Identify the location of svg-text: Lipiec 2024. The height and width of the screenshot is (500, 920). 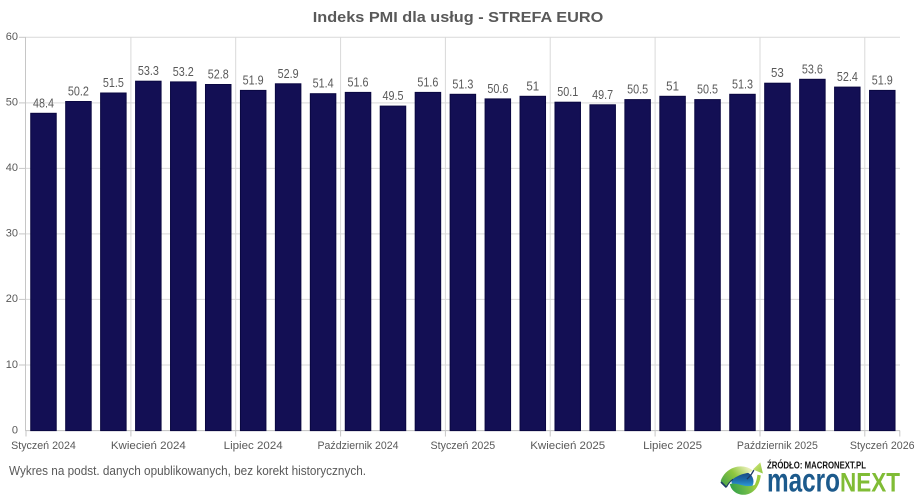
(253, 446).